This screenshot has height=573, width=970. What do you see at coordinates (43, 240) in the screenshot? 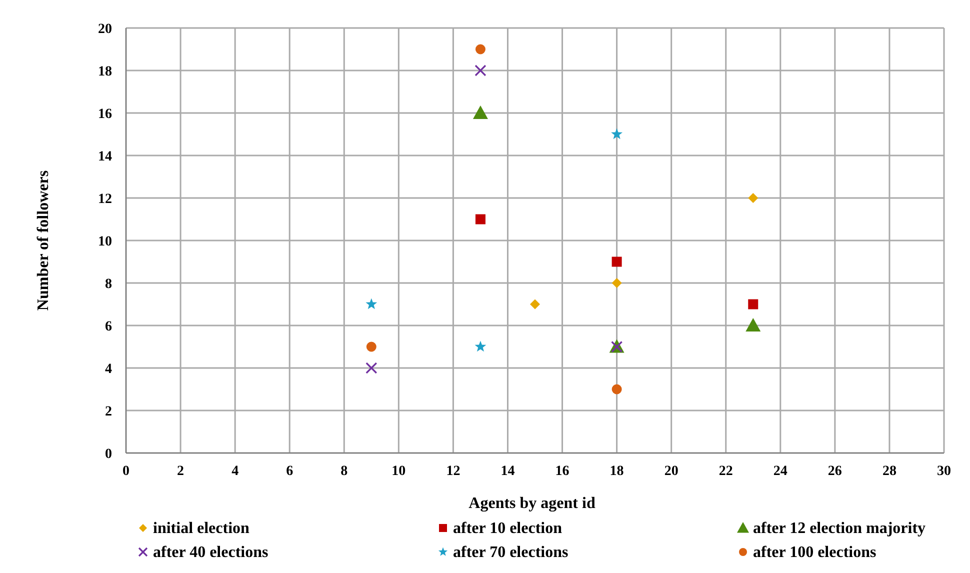
I see `y-axis-title: Number of followers` at bounding box center [43, 240].